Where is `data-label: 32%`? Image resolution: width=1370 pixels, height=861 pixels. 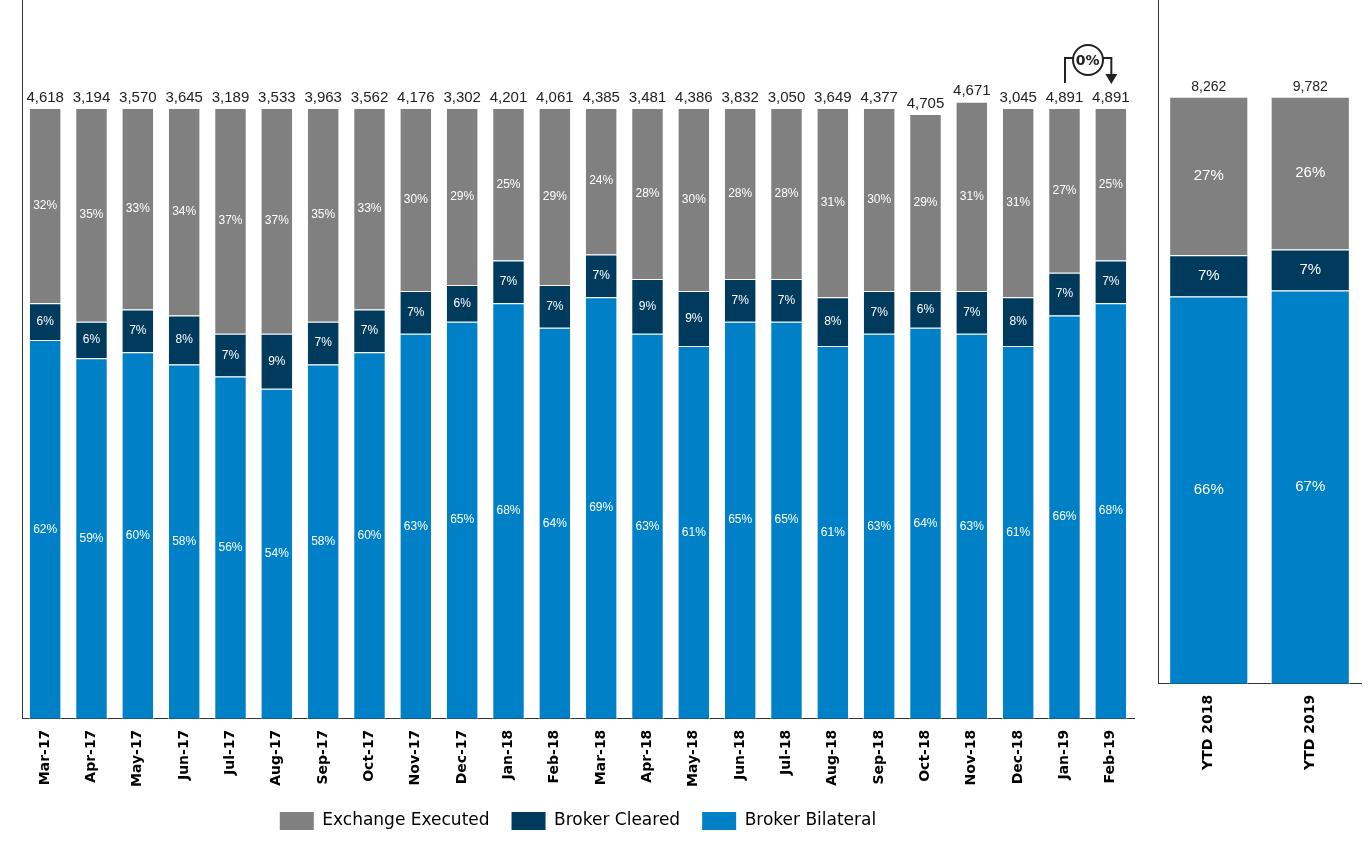 data-label: 32% is located at coordinates (45, 204).